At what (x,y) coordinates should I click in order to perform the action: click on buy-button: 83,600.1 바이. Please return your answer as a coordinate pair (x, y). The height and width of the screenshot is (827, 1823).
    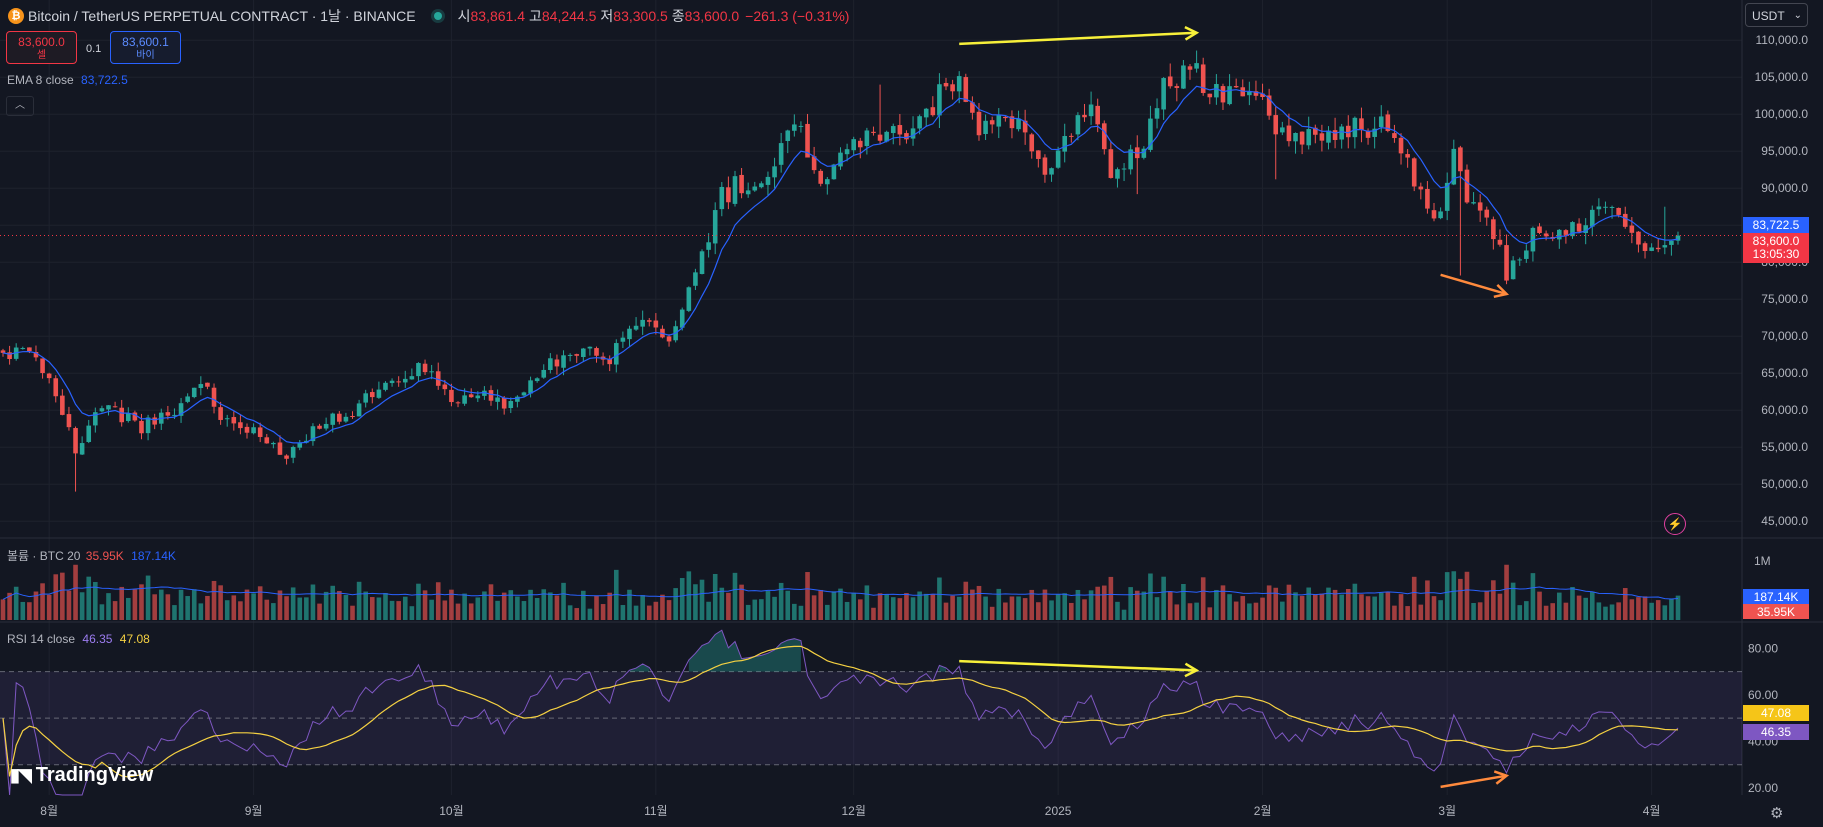
    Looking at the image, I should click on (145, 47).